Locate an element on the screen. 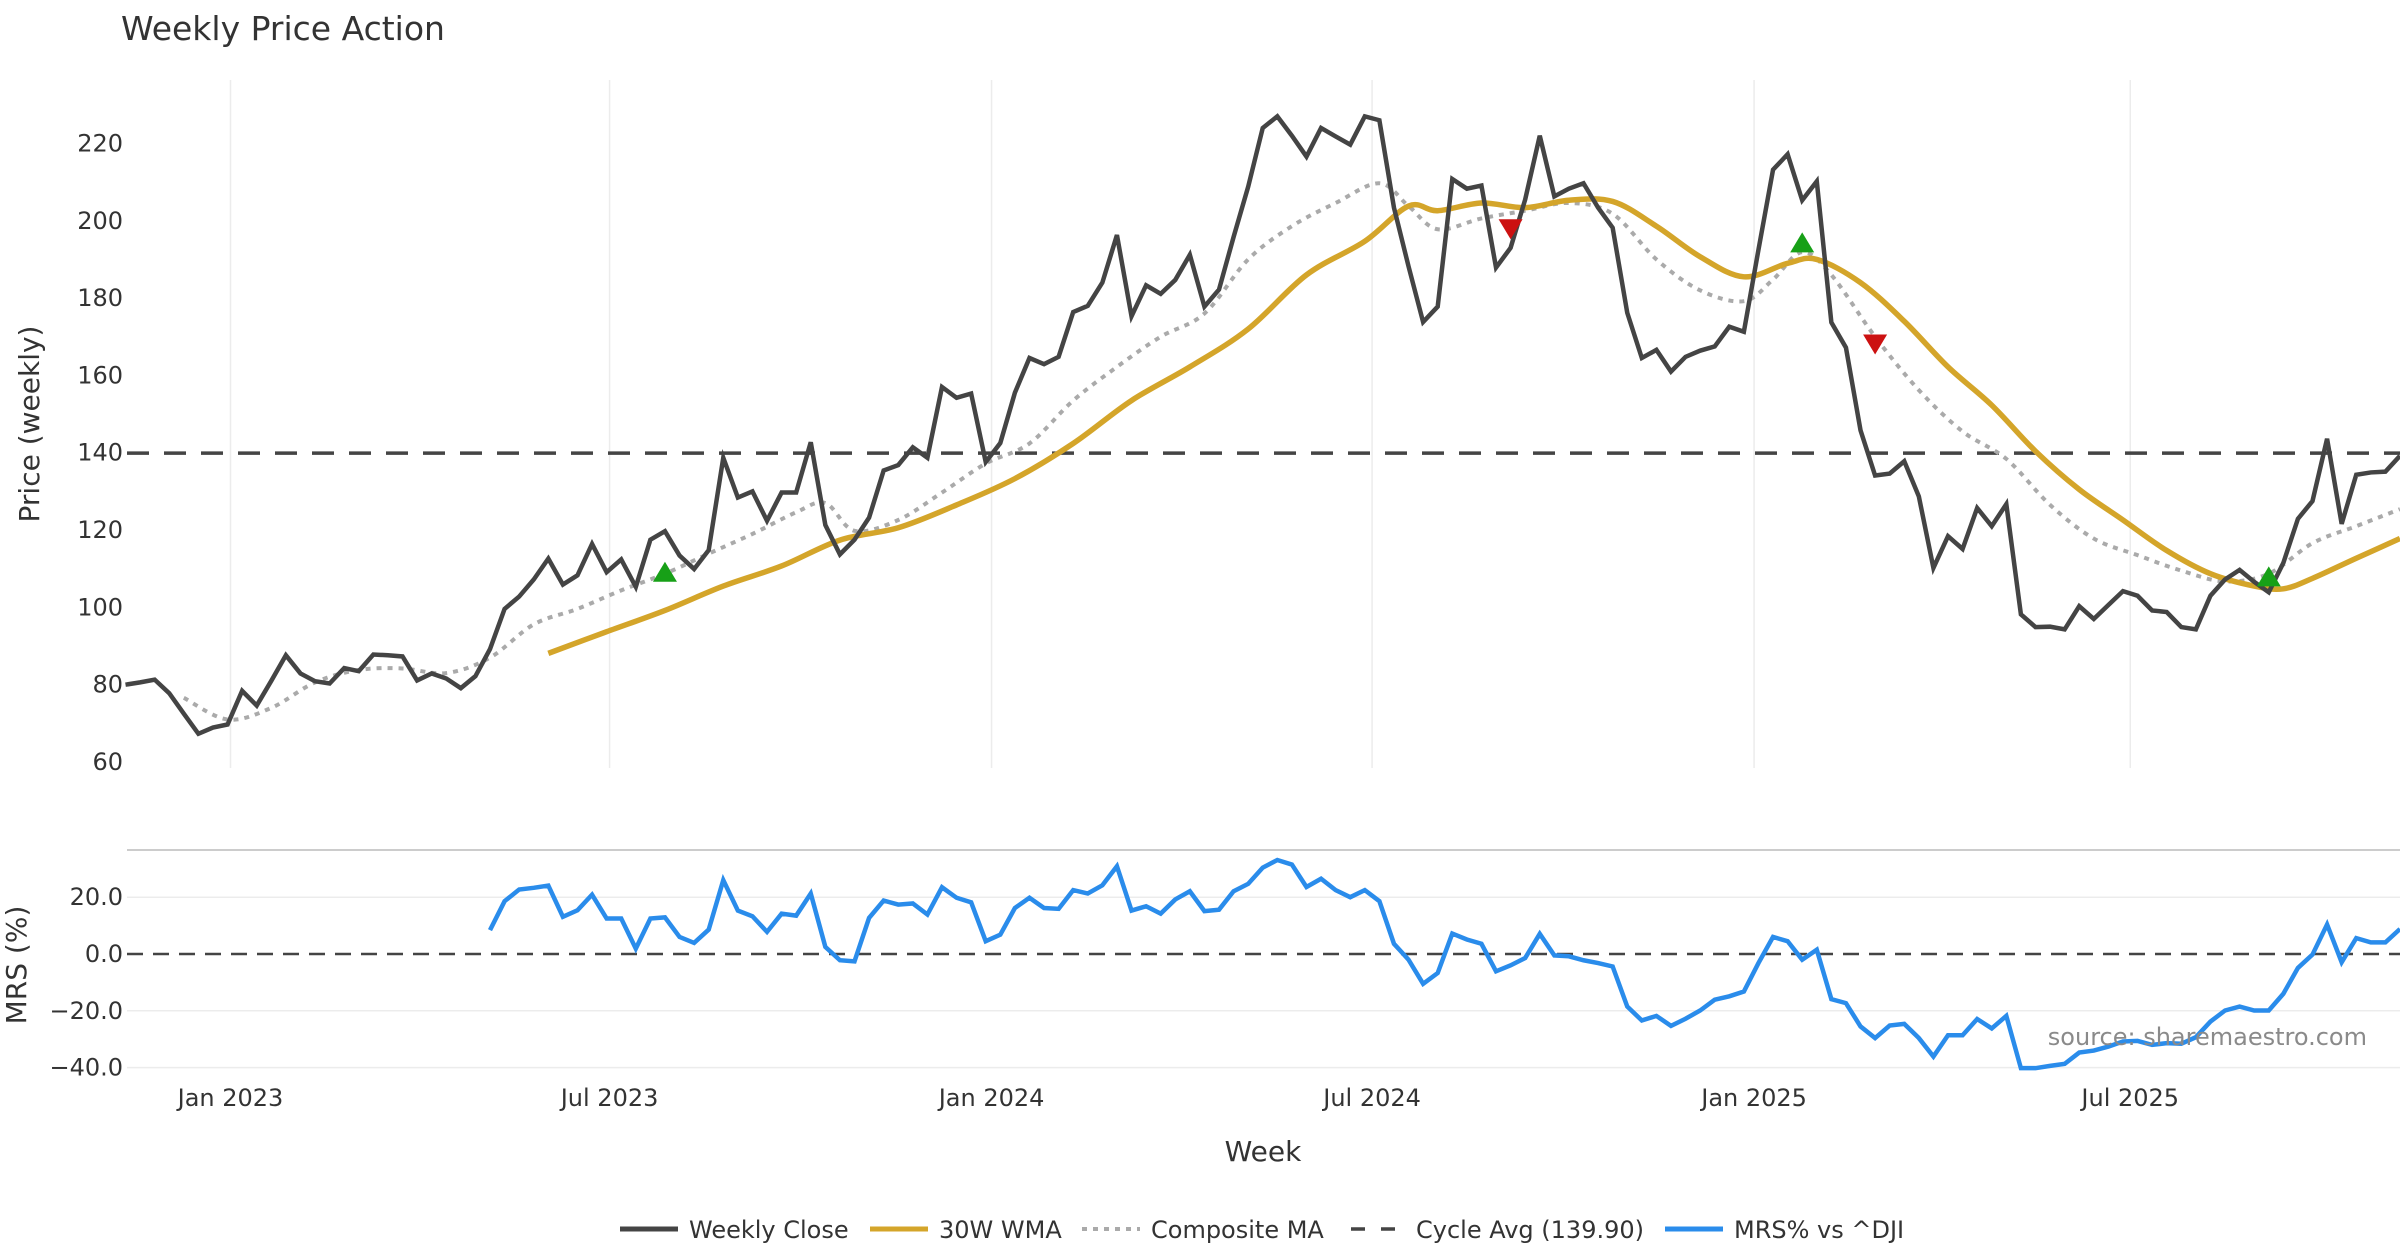  legend-label: Composite MA is located at coordinates (1237, 1230).